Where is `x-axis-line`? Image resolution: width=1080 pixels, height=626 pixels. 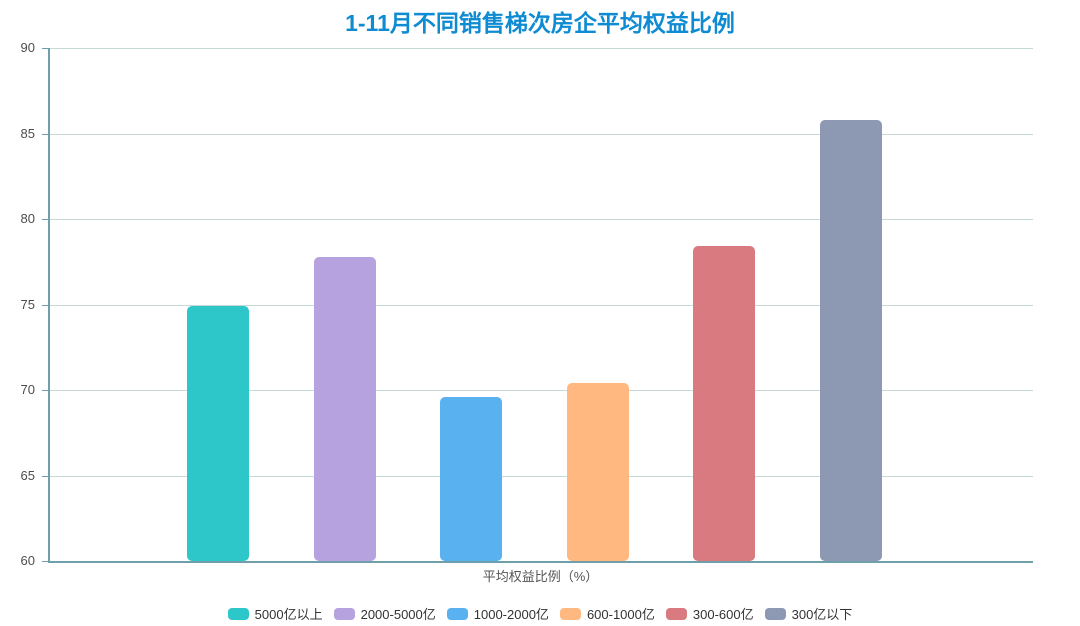 x-axis-line is located at coordinates (540, 562).